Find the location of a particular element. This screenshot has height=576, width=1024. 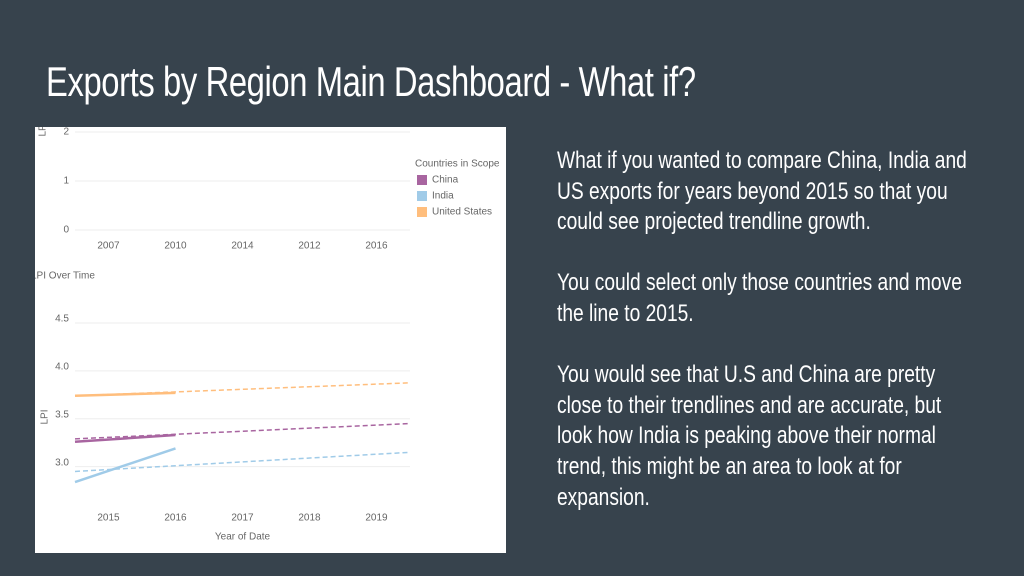

x-tick-label: 2007 is located at coordinates (108, 246).